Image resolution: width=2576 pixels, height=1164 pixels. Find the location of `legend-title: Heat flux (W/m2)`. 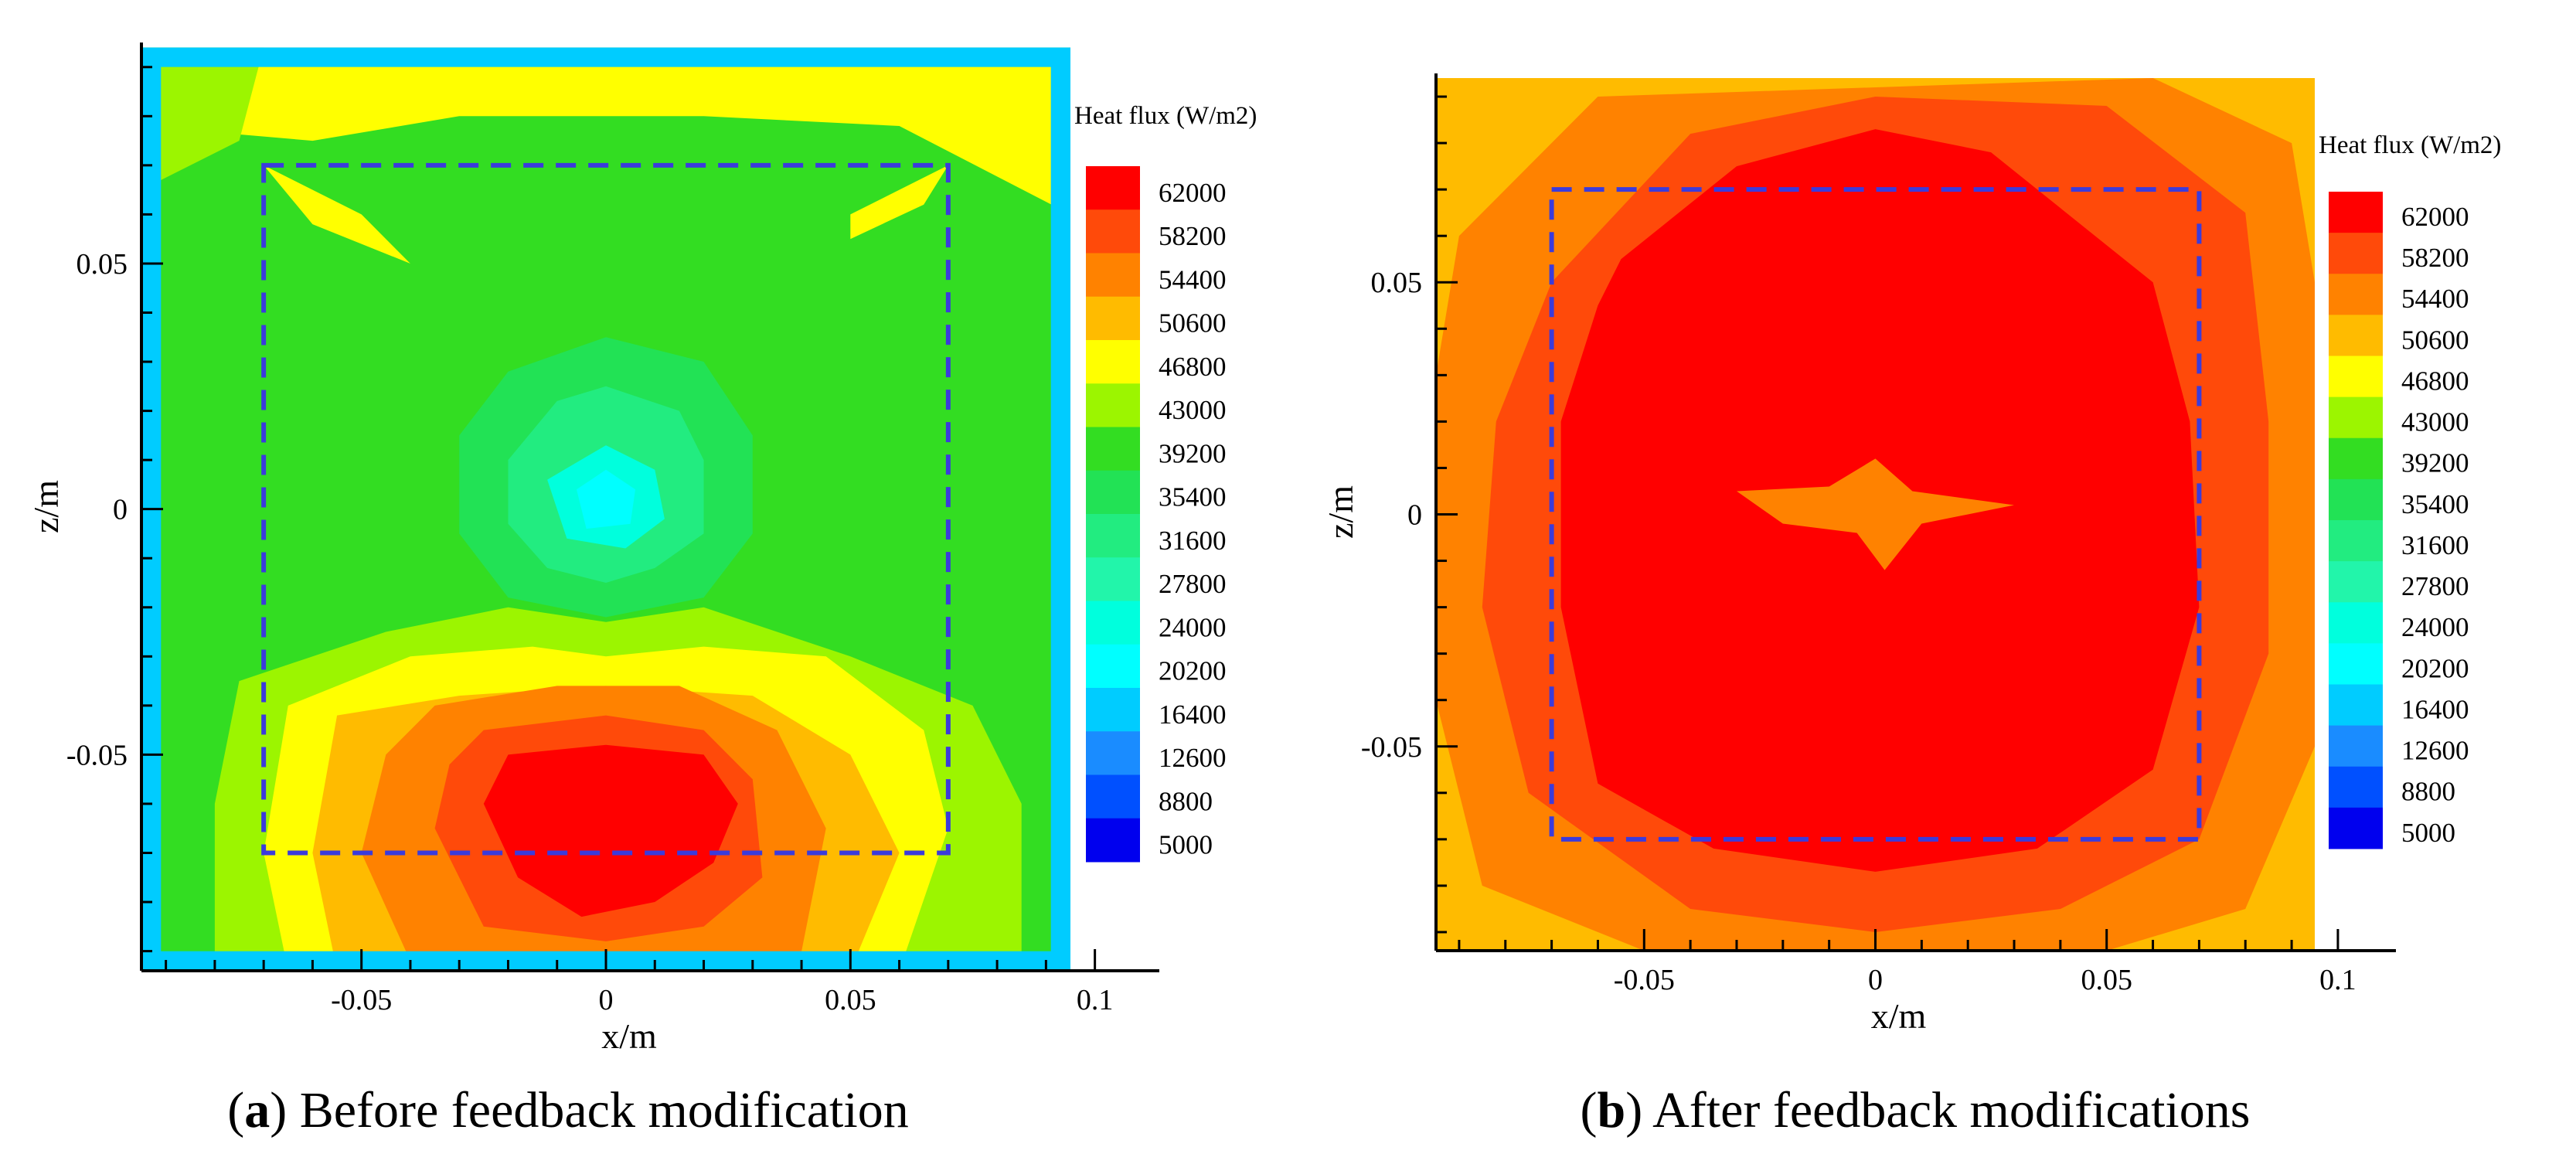

legend-title: Heat flux (W/m2) is located at coordinates (2410, 145).